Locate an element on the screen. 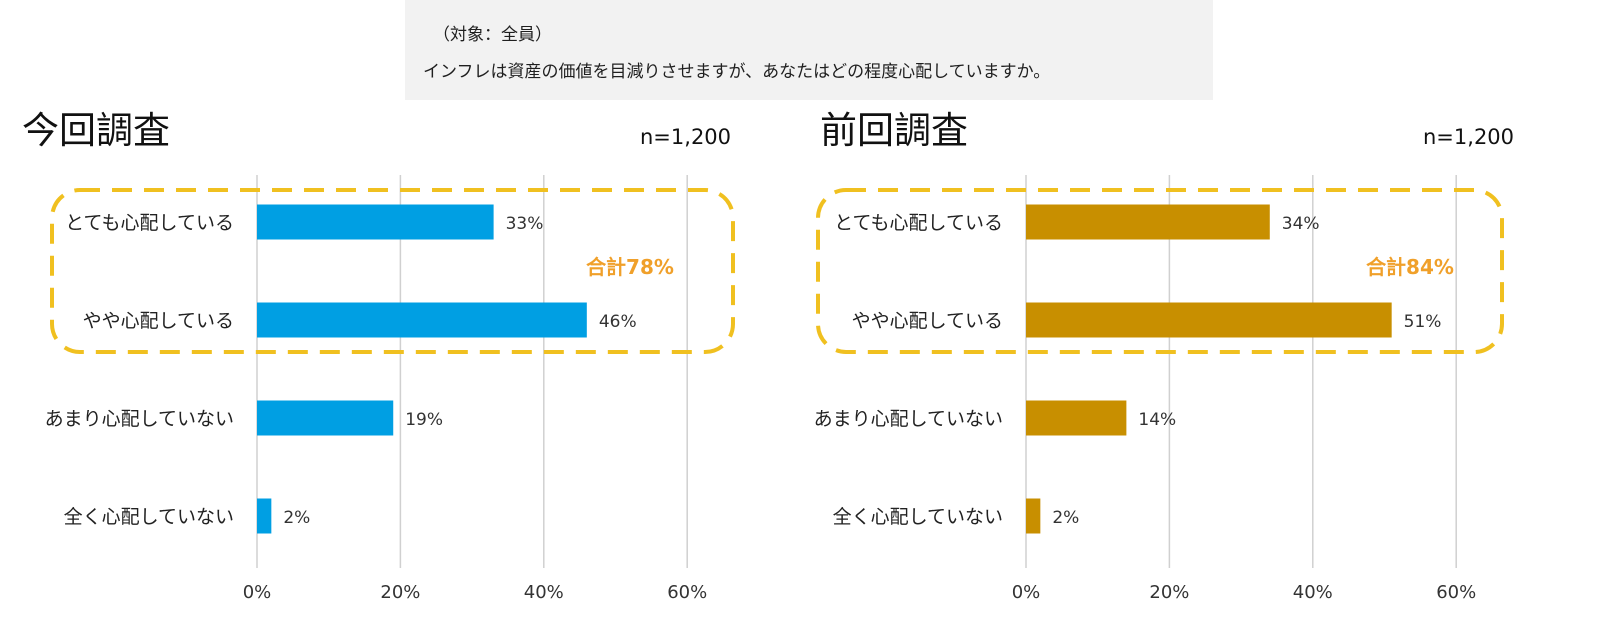  question-text: インフレは資産の価値を目減りさせますが、あなたはどの程度心配していますか。 is located at coordinates (737, 72).